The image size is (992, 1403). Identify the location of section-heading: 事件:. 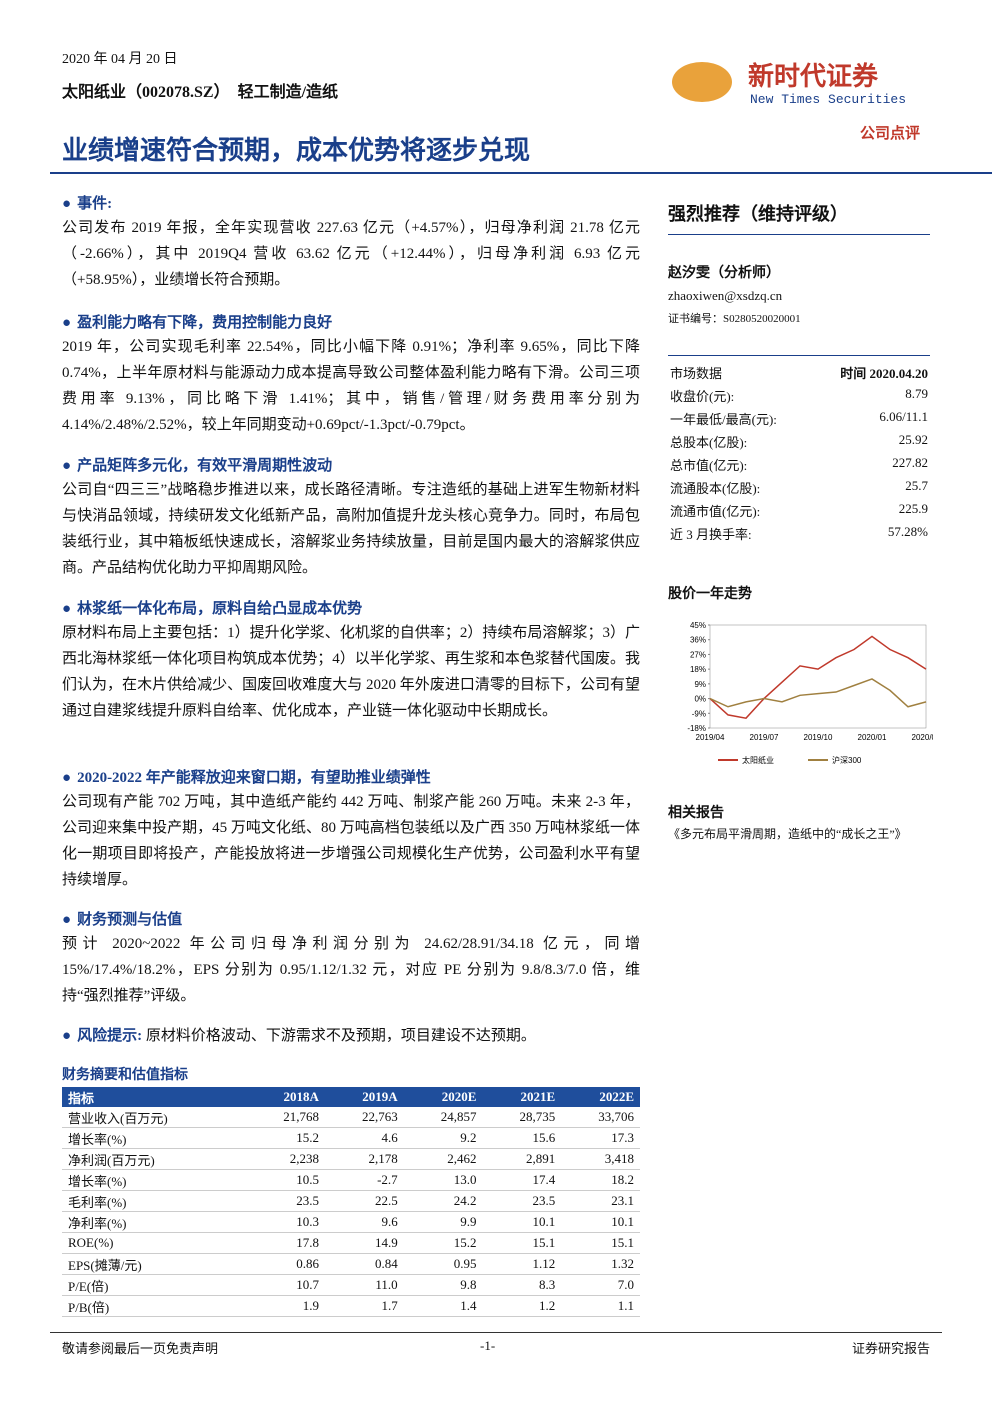
(351, 202).